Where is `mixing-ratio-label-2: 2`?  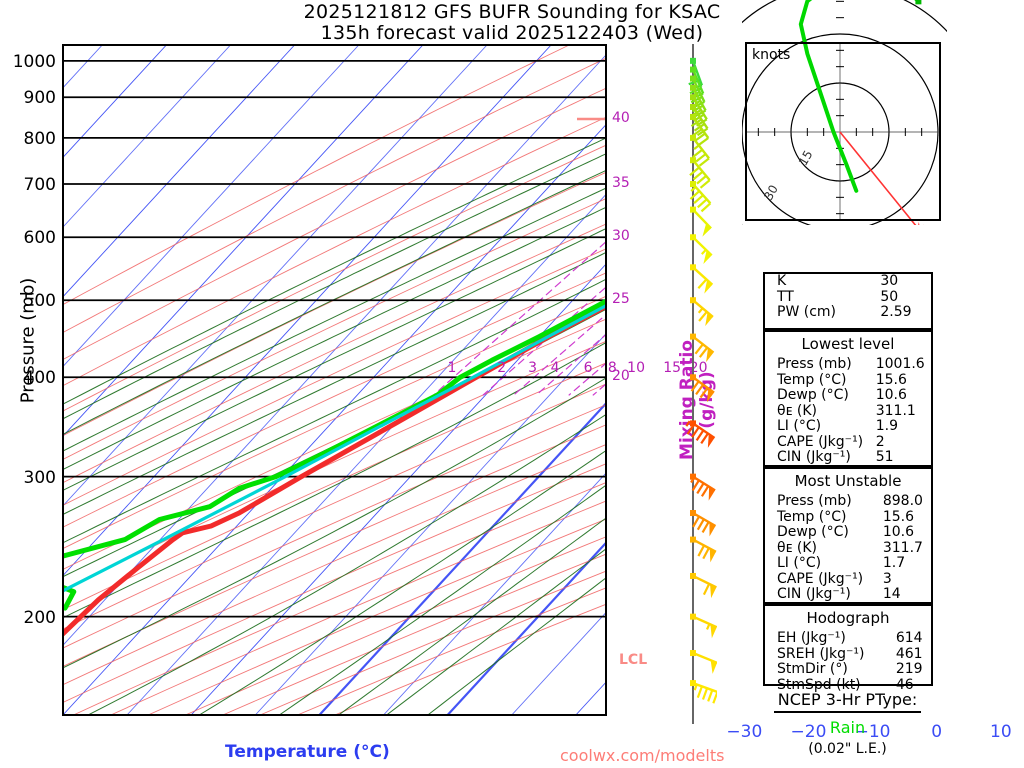 mixing-ratio-label-2: 2 is located at coordinates (502, 368).